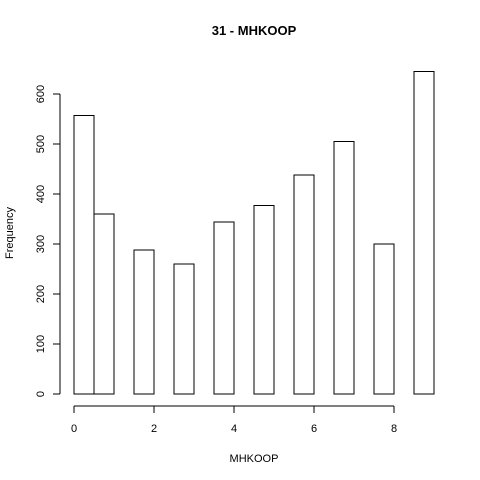 Image resolution: width=480 pixels, height=480 pixels. Describe the element at coordinates (234, 420) in the screenshot. I see `x-axis: 0 2 4 6 8` at that location.